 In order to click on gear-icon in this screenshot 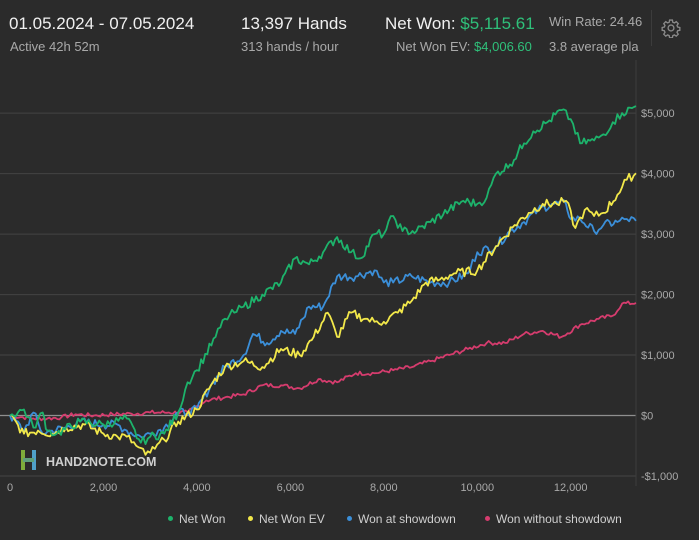, I will do `click(671, 28)`.